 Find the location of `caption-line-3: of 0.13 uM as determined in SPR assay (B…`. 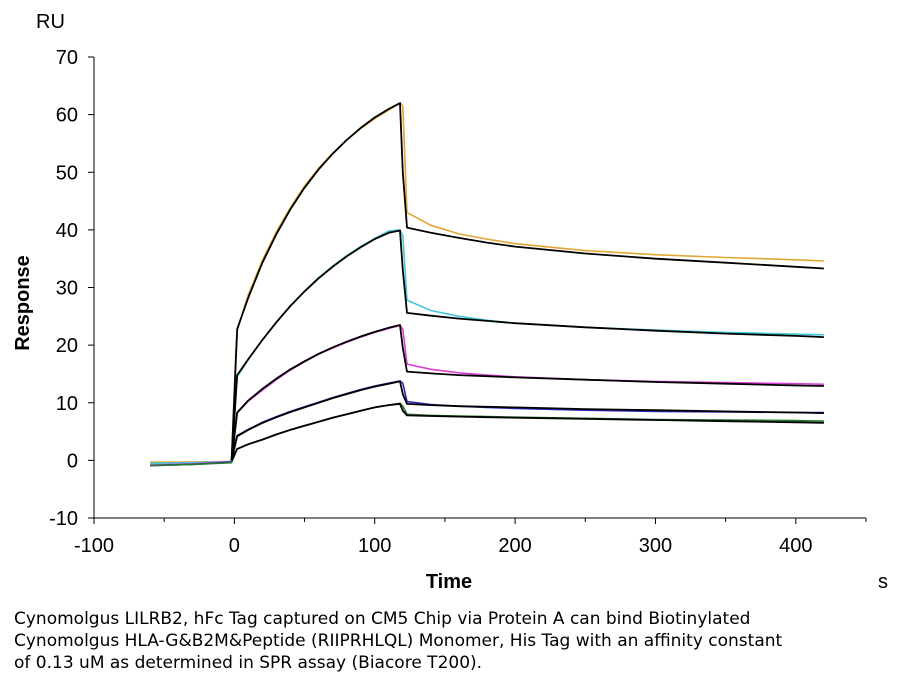

caption-line-3: of 0.13 uM as determined in SPR assay (B… is located at coordinates (248, 663).